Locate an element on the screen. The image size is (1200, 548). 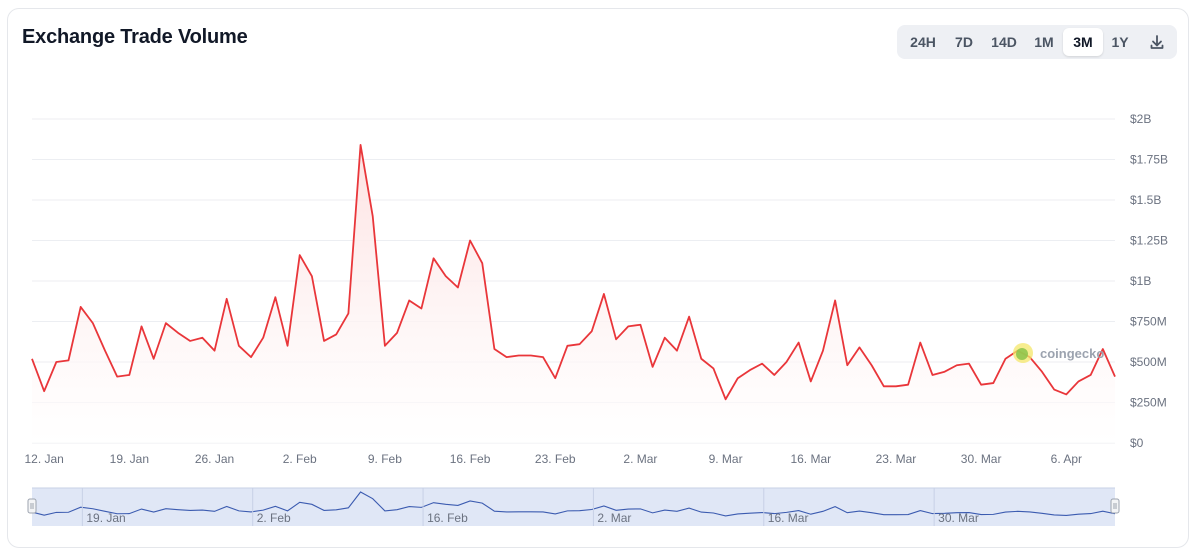
y-tick-label: $0 is located at coordinates (1137, 443).